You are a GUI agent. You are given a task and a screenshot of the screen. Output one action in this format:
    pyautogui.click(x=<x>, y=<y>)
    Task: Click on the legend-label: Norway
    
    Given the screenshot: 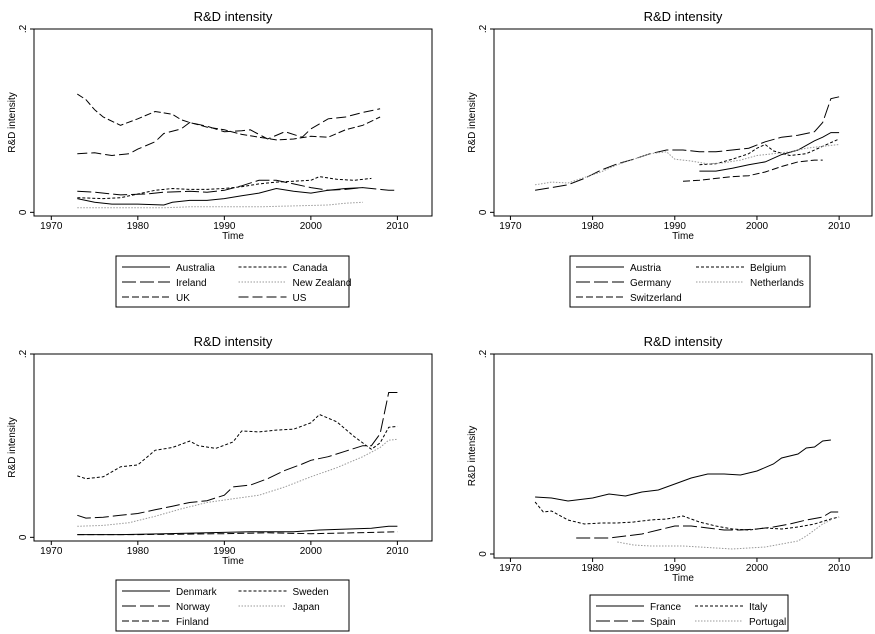 What is the action you would take?
    pyautogui.click(x=193, y=607)
    